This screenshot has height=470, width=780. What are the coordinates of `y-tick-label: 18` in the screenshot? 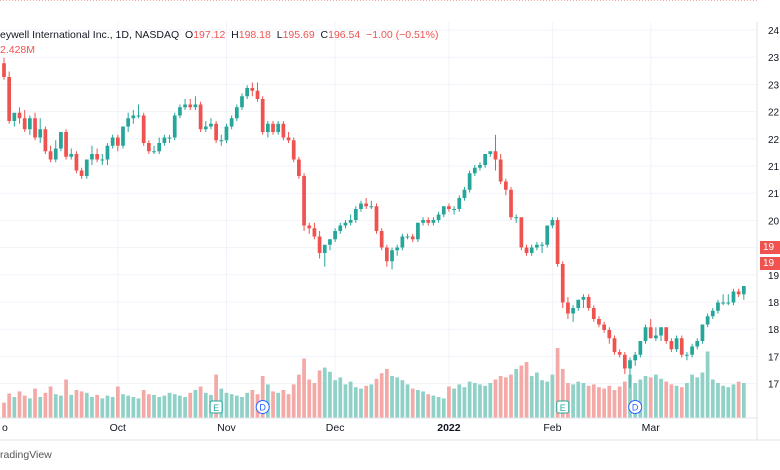 It's located at (774, 330).